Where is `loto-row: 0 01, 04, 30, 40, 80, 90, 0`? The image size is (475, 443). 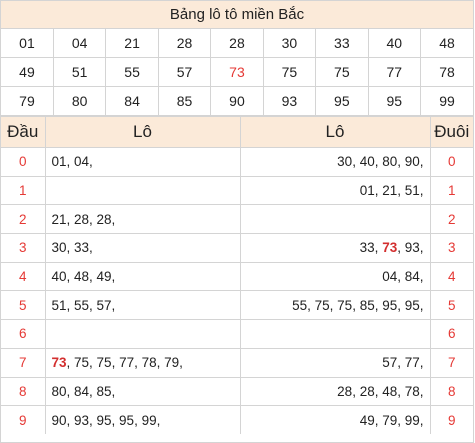
loto-row: 0 01, 04, 30, 40, 80, 90, 0 is located at coordinates (237, 162).